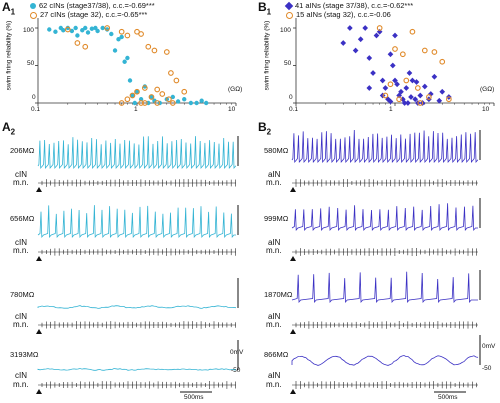 This screenshot has height=403, width=500. I want to click on legend-entry: 41 aINs (stage 37/38), c.c.=-0.62***, so click(349, 6).